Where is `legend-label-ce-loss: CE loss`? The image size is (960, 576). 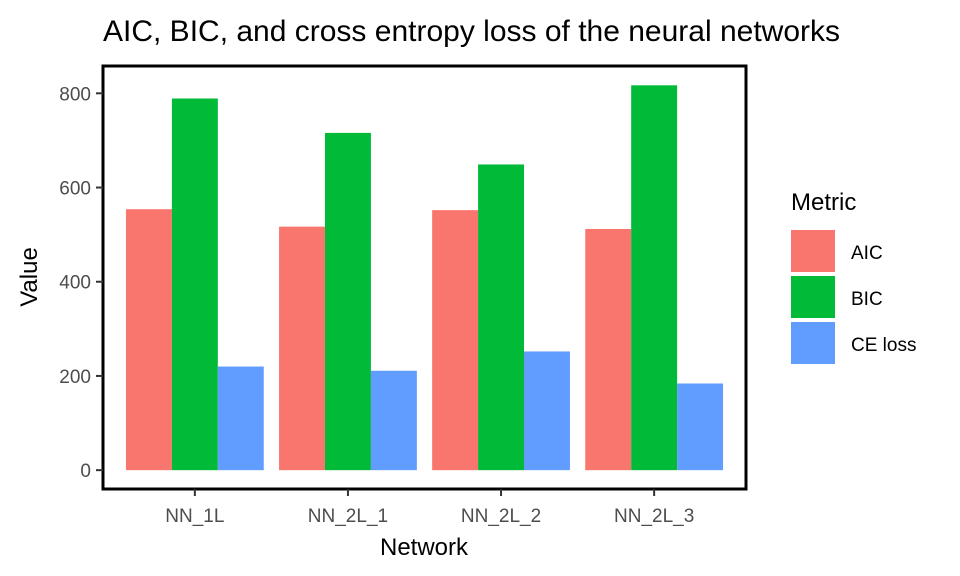
legend-label-ce-loss: CE loss is located at coordinates (883, 345).